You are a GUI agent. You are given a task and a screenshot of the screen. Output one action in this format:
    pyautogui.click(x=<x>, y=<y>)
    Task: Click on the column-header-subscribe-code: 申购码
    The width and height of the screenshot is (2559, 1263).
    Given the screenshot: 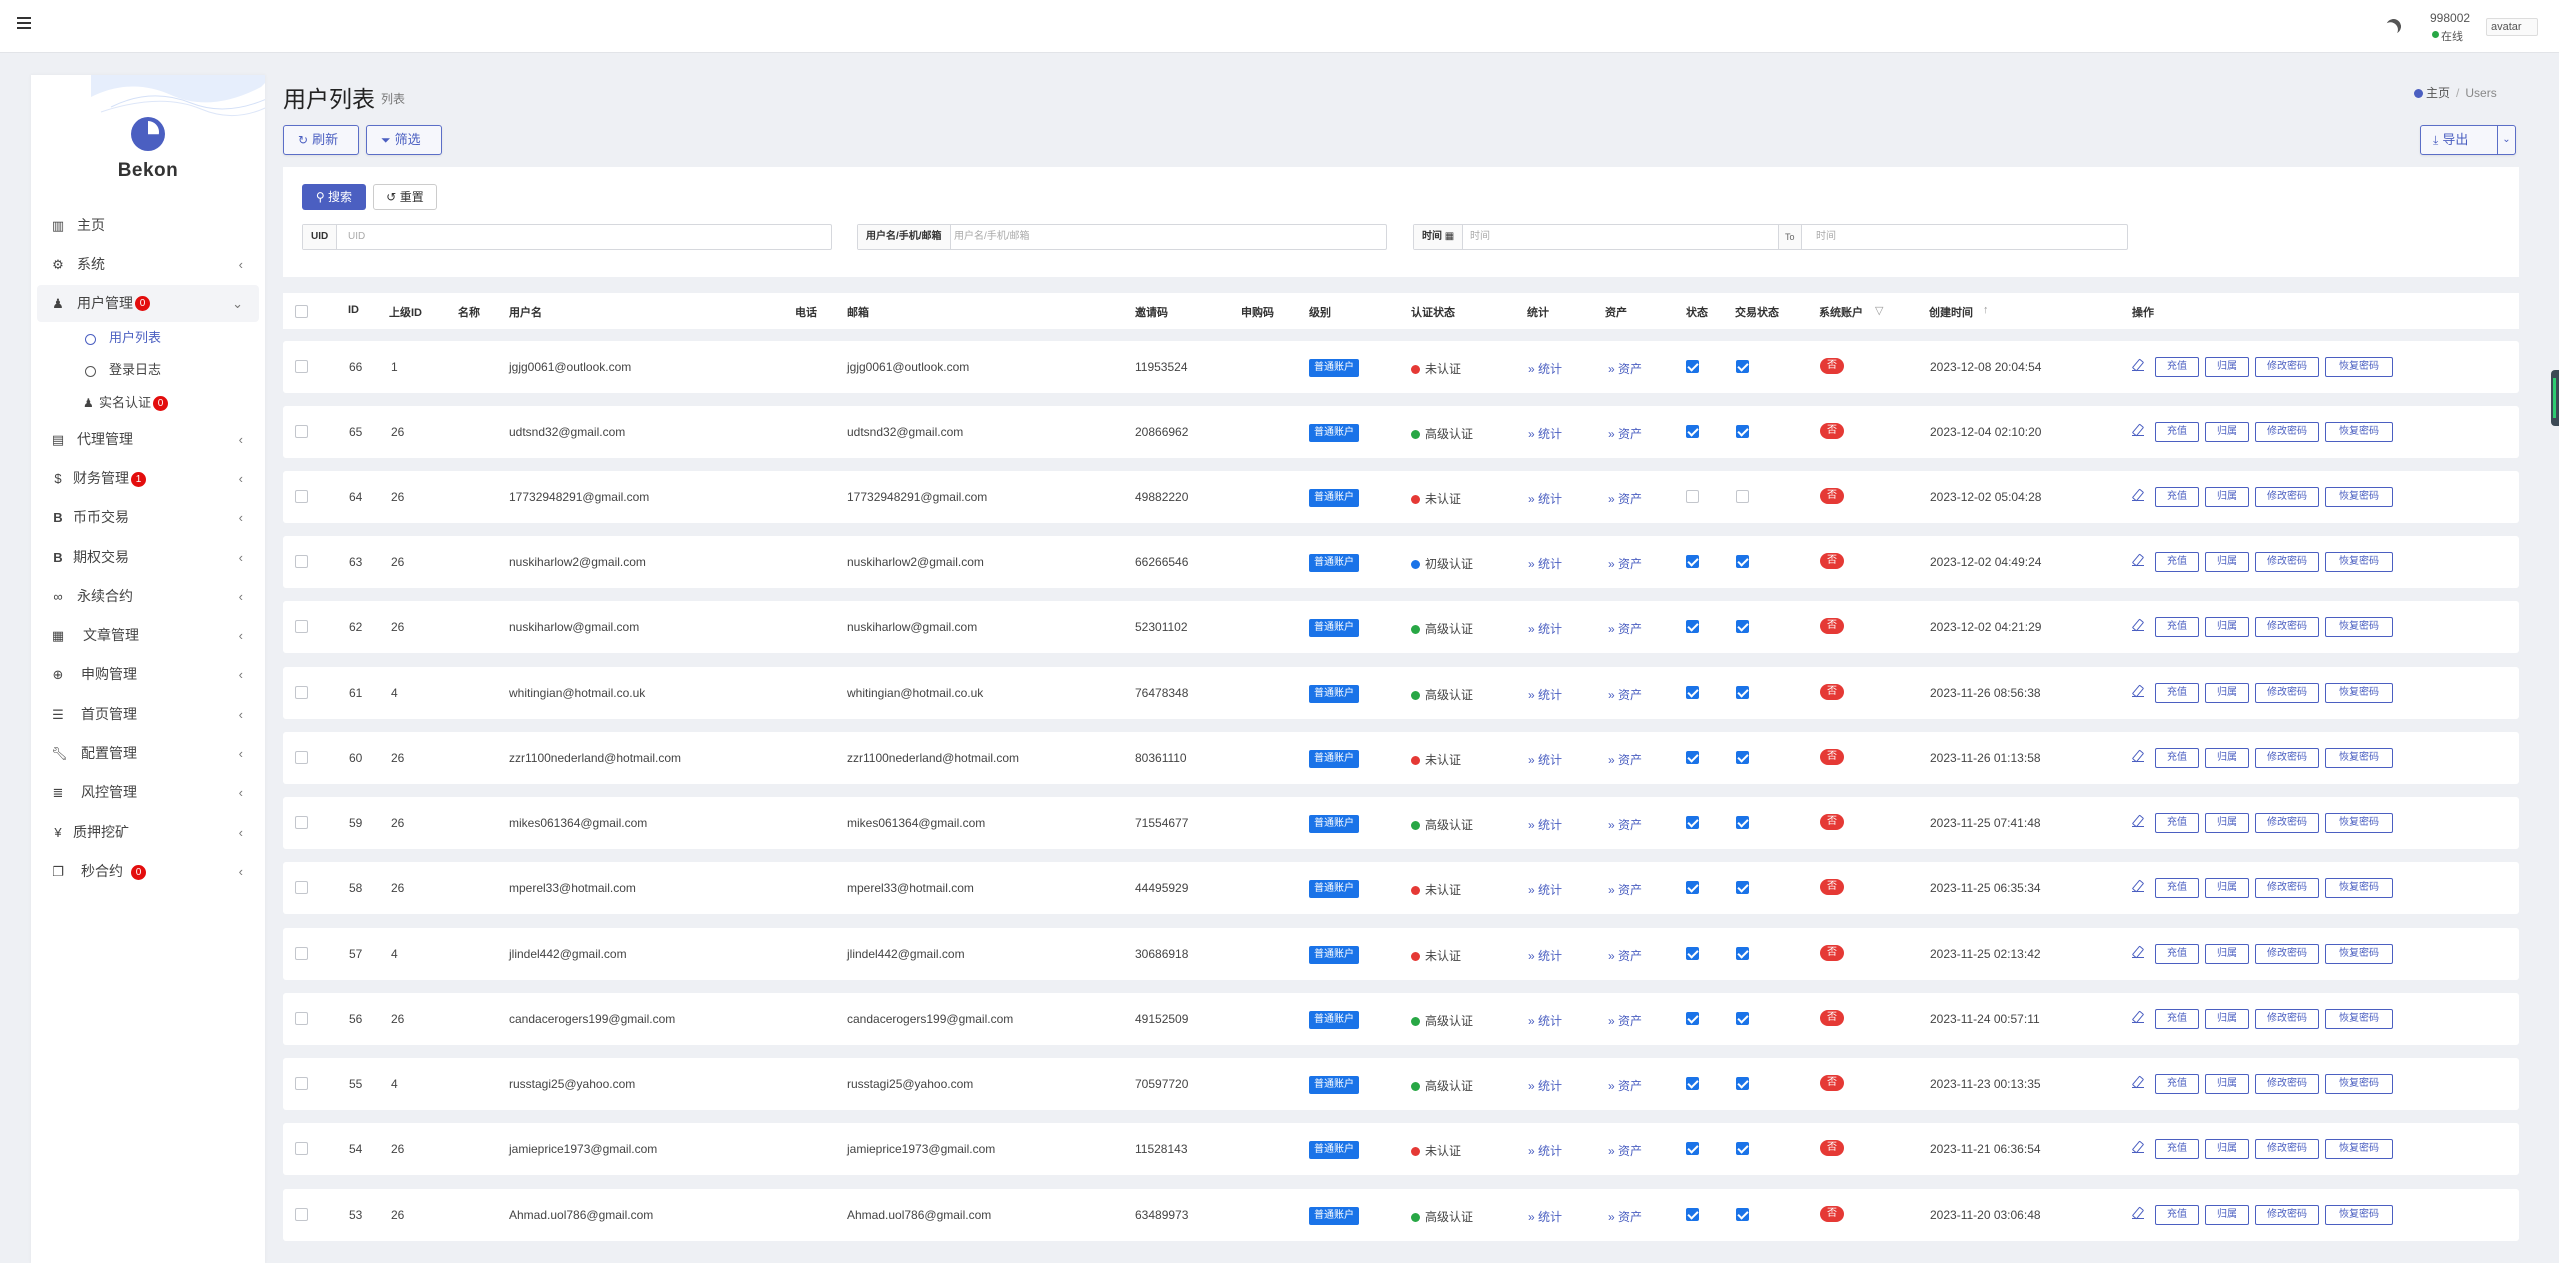 What is the action you would take?
    pyautogui.click(x=1257, y=313)
    